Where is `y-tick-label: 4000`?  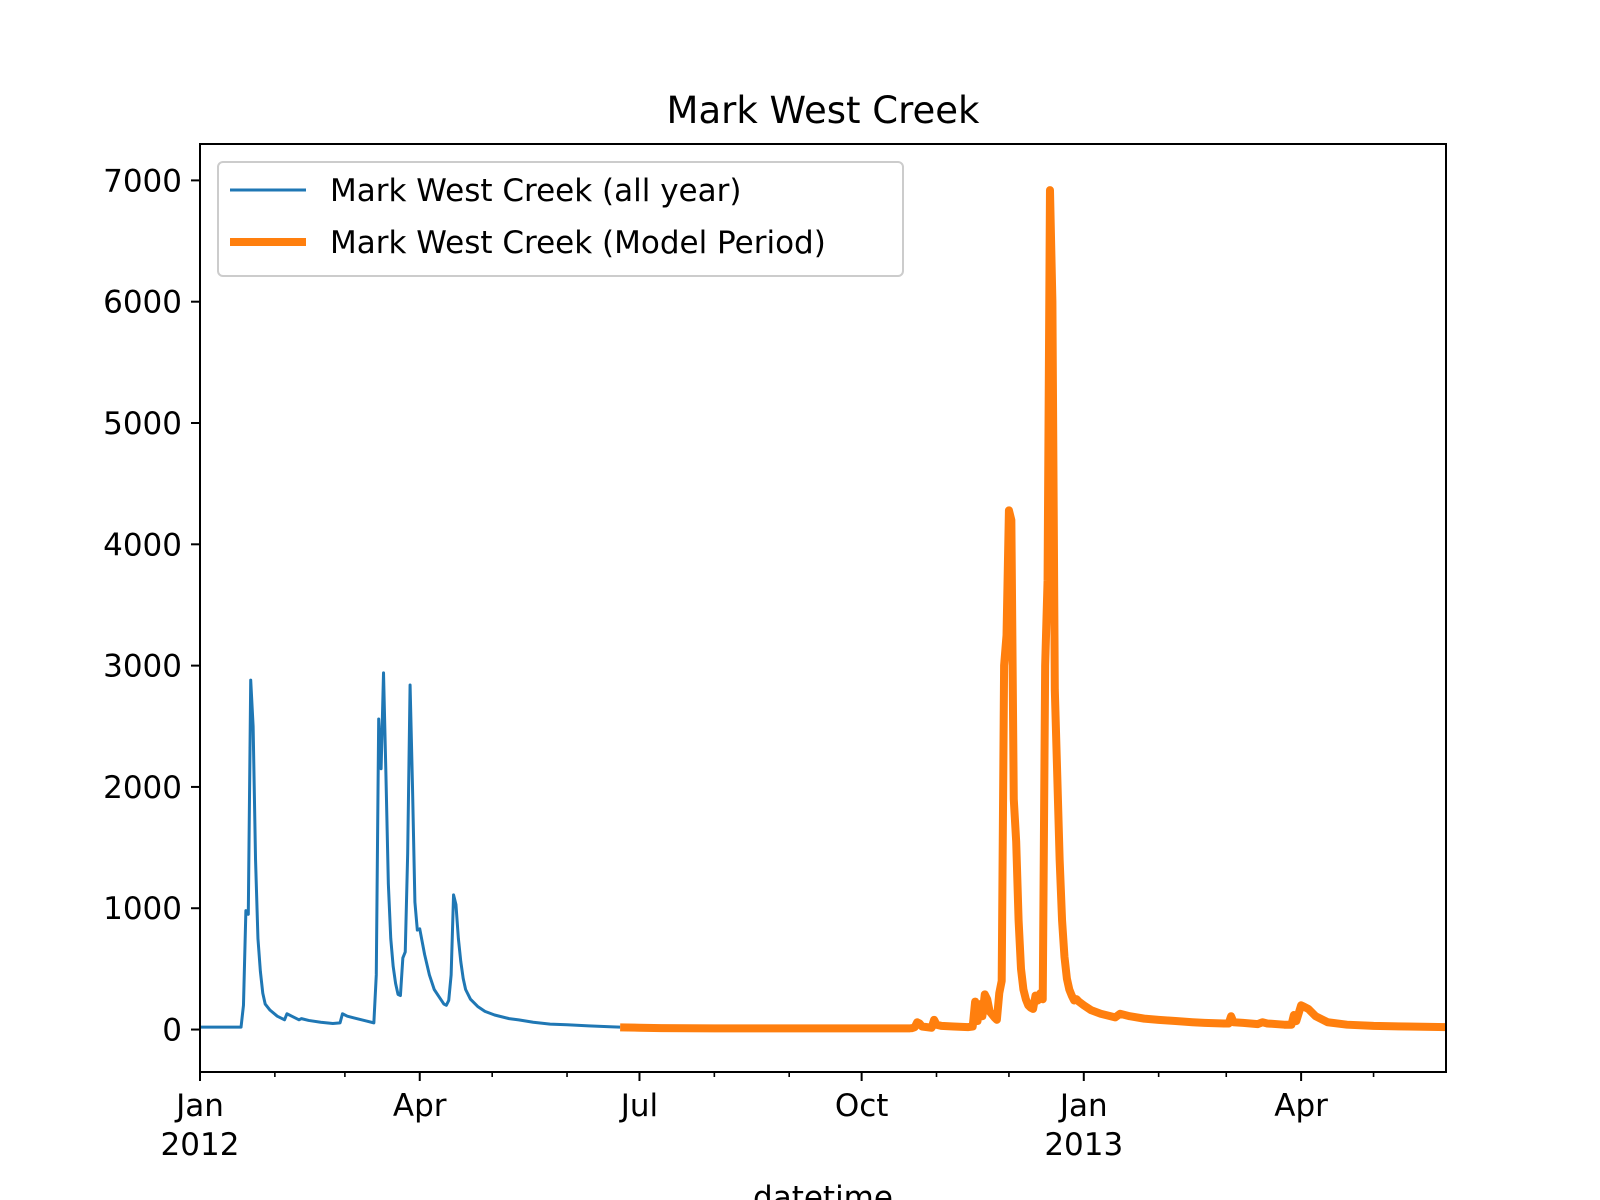
y-tick-label: 4000 is located at coordinates (142, 545).